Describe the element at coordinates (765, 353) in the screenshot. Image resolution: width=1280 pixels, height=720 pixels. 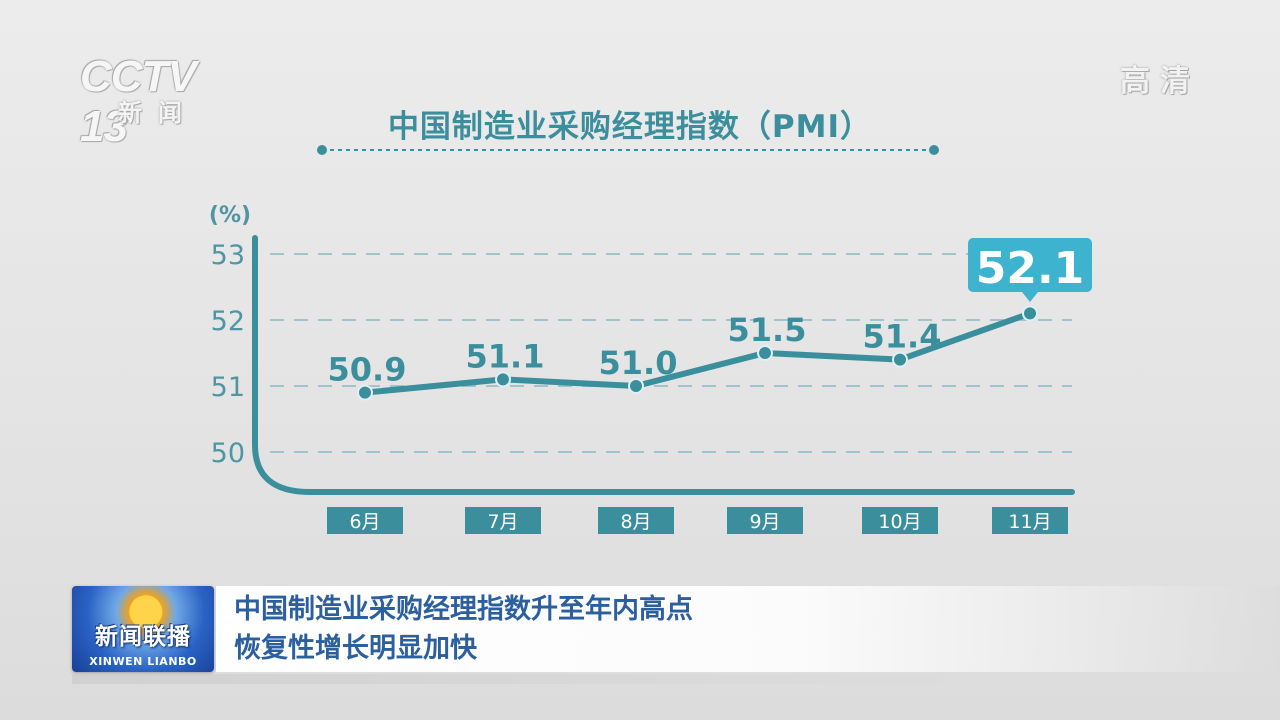
I see `data-point-9月` at that location.